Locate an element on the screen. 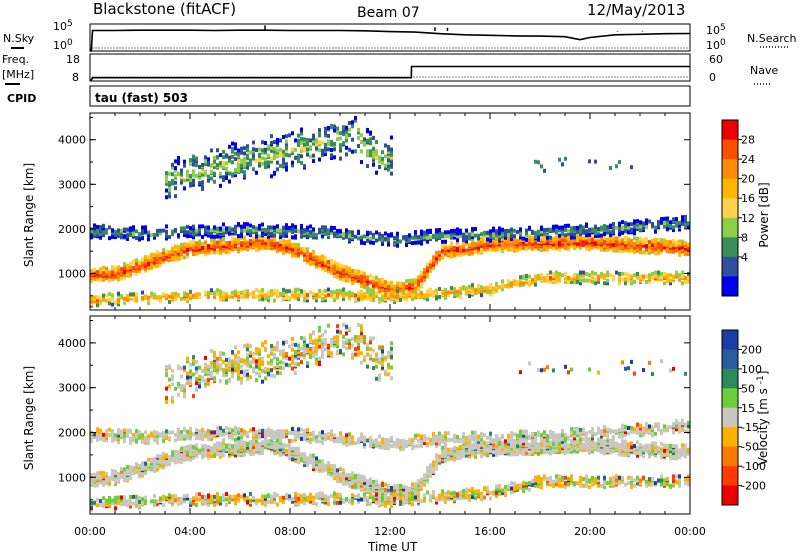 The image size is (800, 554). freq-left-tick-top: 18 is located at coordinates (73, 59).